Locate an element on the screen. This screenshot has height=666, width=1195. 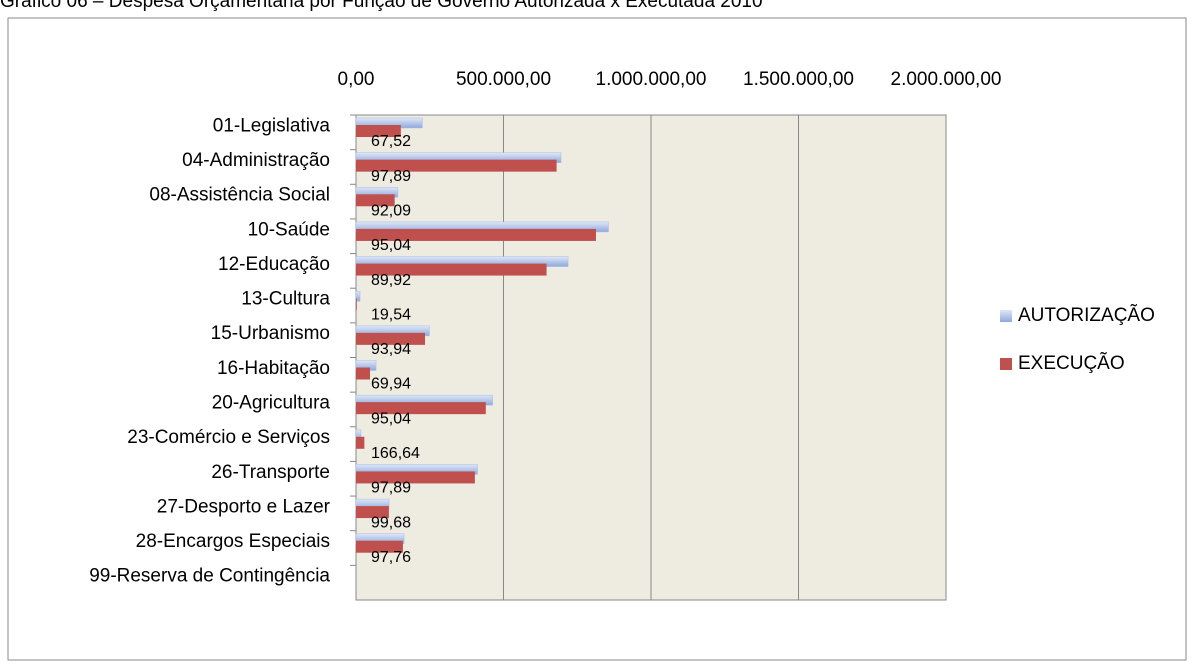
x-tick-label: 1.500.000,00 is located at coordinates (798, 79).